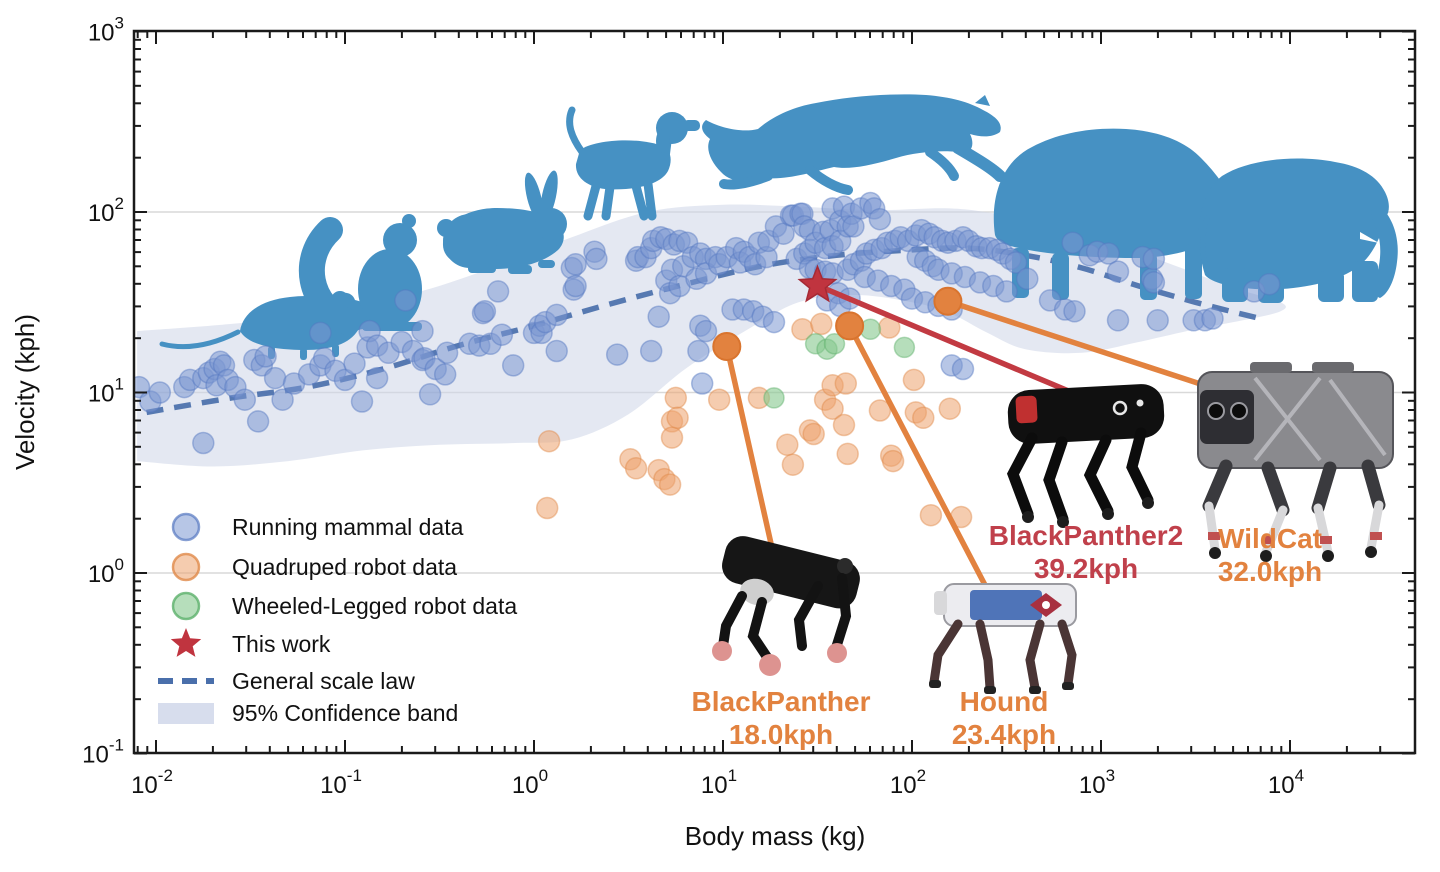 The image size is (1440, 872). Describe the element at coordinates (1286, 782) in the screenshot. I see `x-tick-label-10e4: 10⁴` at that location.